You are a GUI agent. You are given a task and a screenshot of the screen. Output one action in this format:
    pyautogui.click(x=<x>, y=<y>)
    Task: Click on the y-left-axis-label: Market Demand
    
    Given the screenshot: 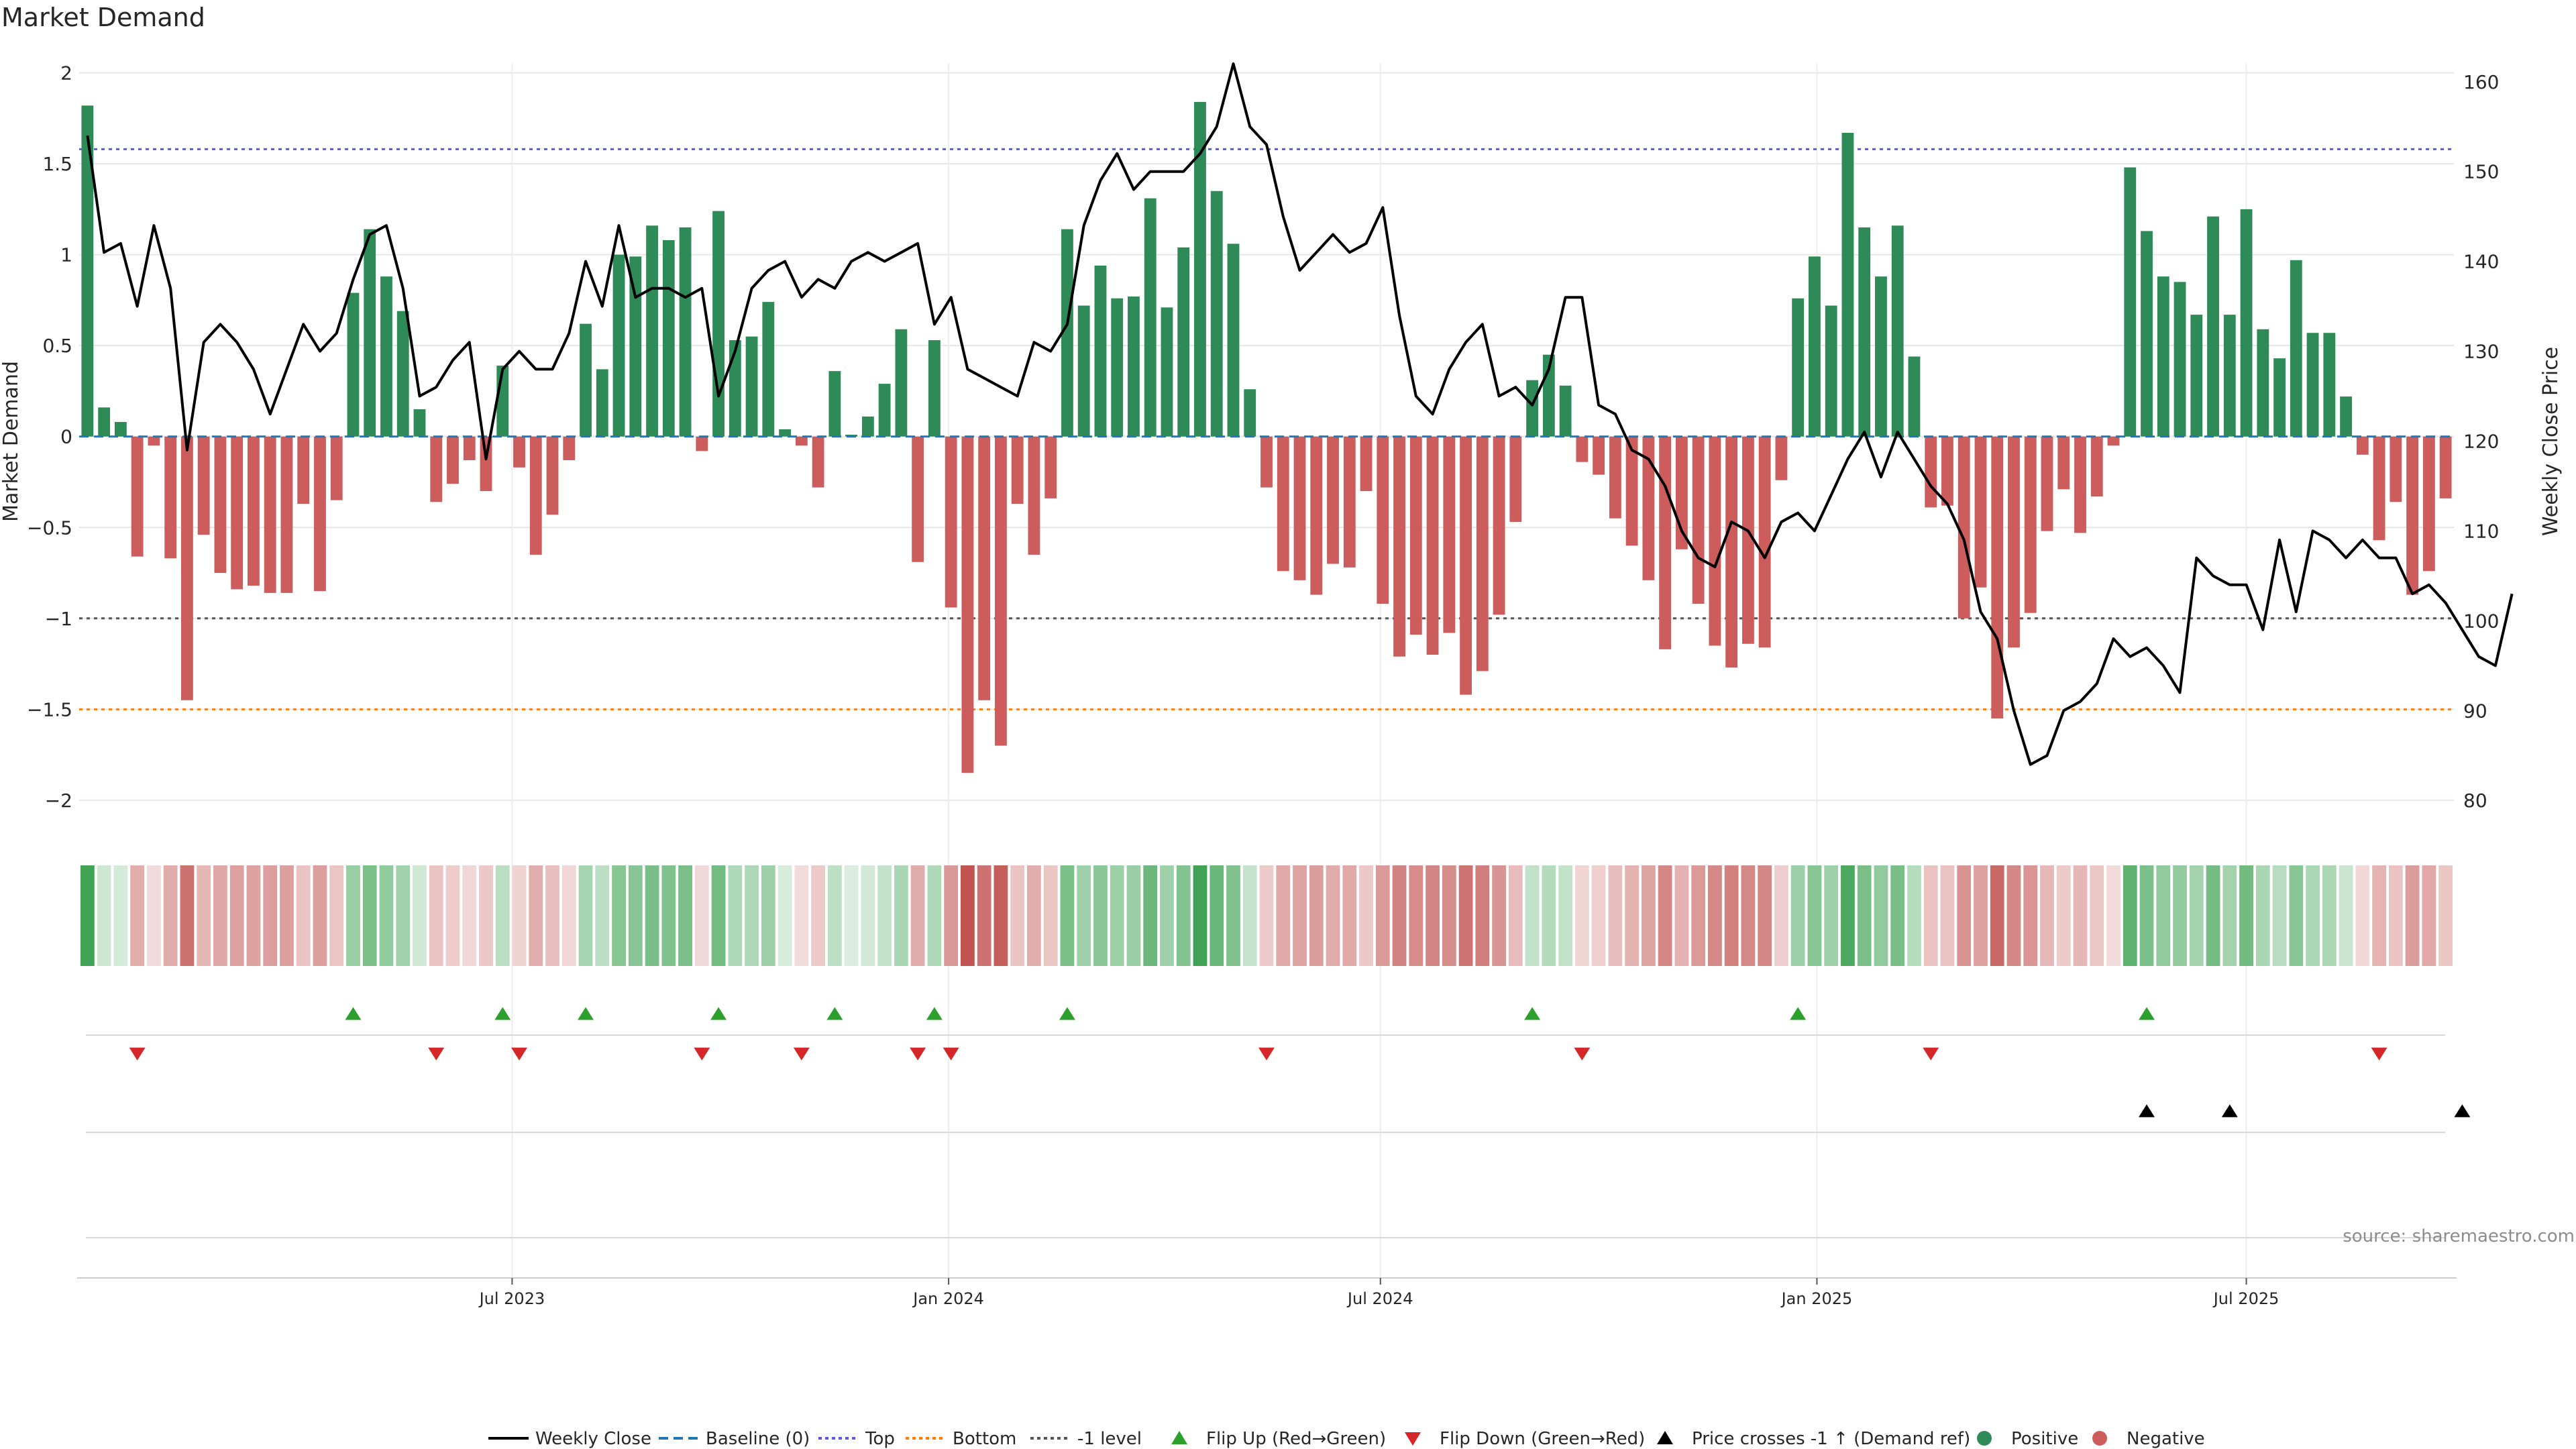 What is the action you would take?
    pyautogui.click(x=11, y=441)
    